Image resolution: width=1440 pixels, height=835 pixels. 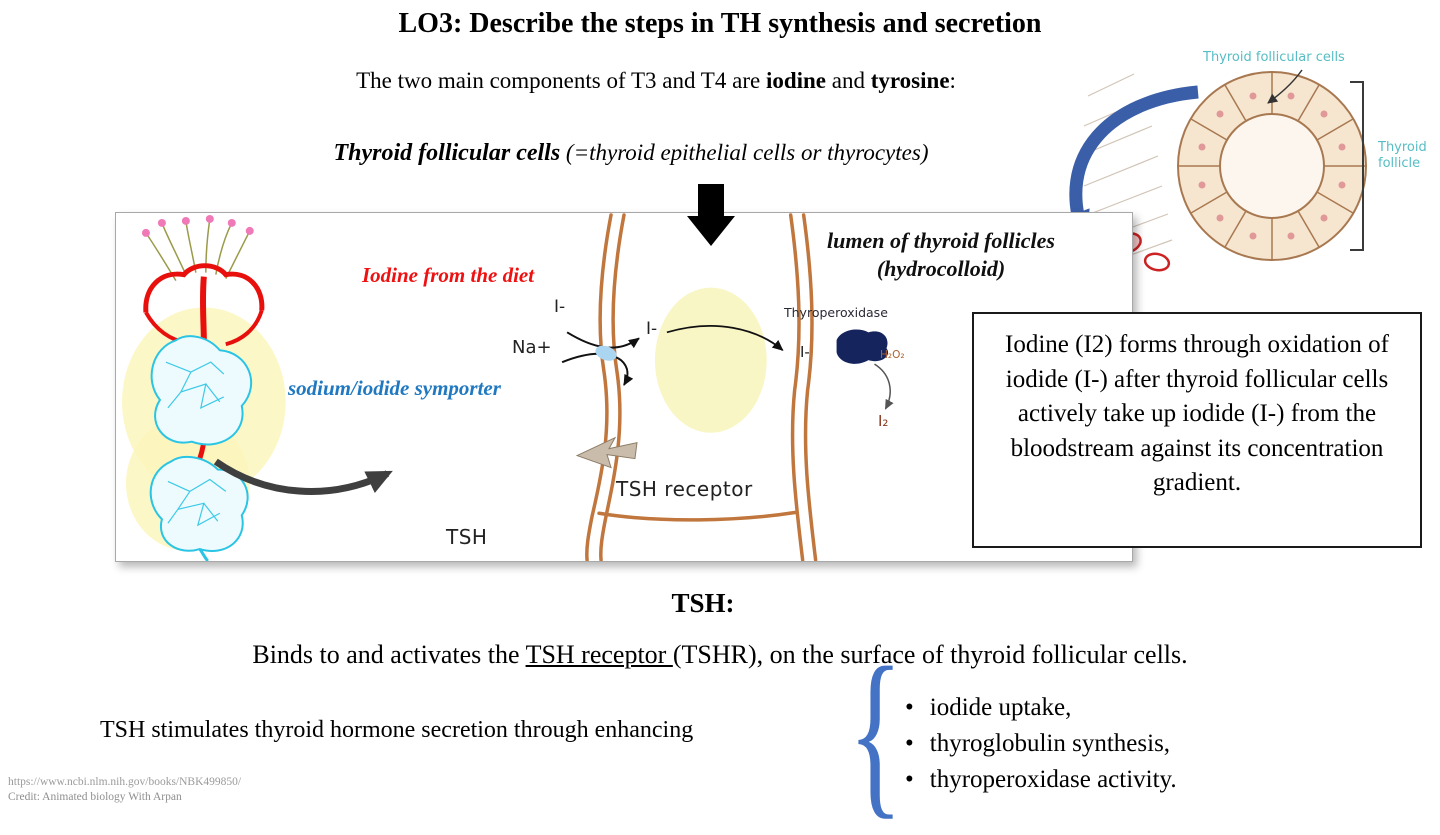 I want to click on sodium-label: Na+, so click(x=532, y=347).